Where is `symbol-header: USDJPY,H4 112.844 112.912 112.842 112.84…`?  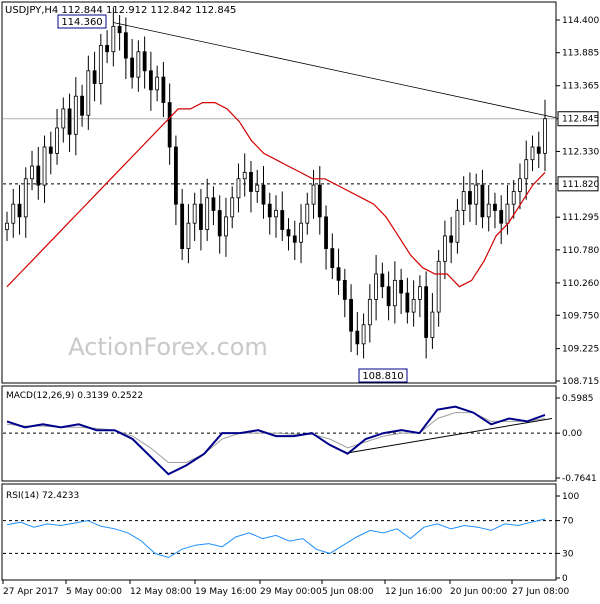 symbol-header: USDJPY,H4 112.844 112.912 112.842 112.84… is located at coordinates (120, 10).